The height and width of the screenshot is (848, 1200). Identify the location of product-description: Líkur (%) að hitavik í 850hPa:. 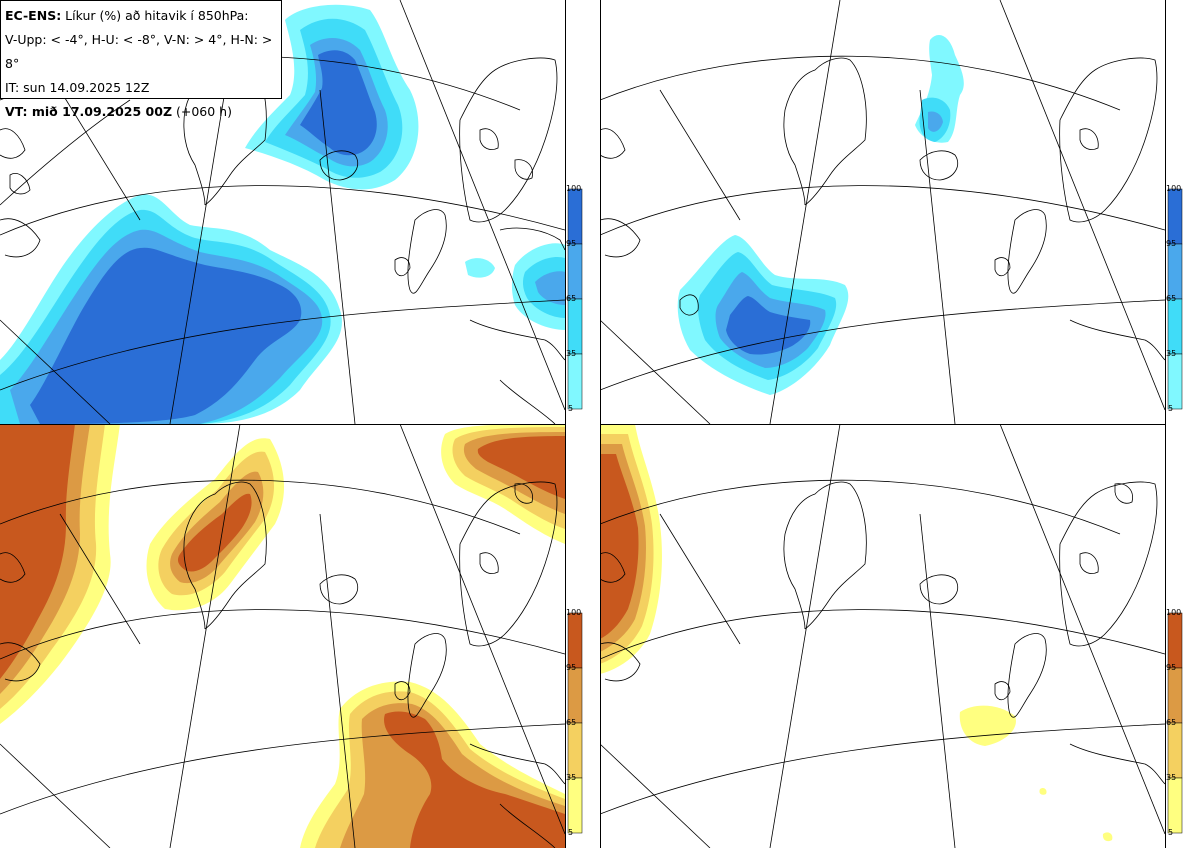
(155, 15).